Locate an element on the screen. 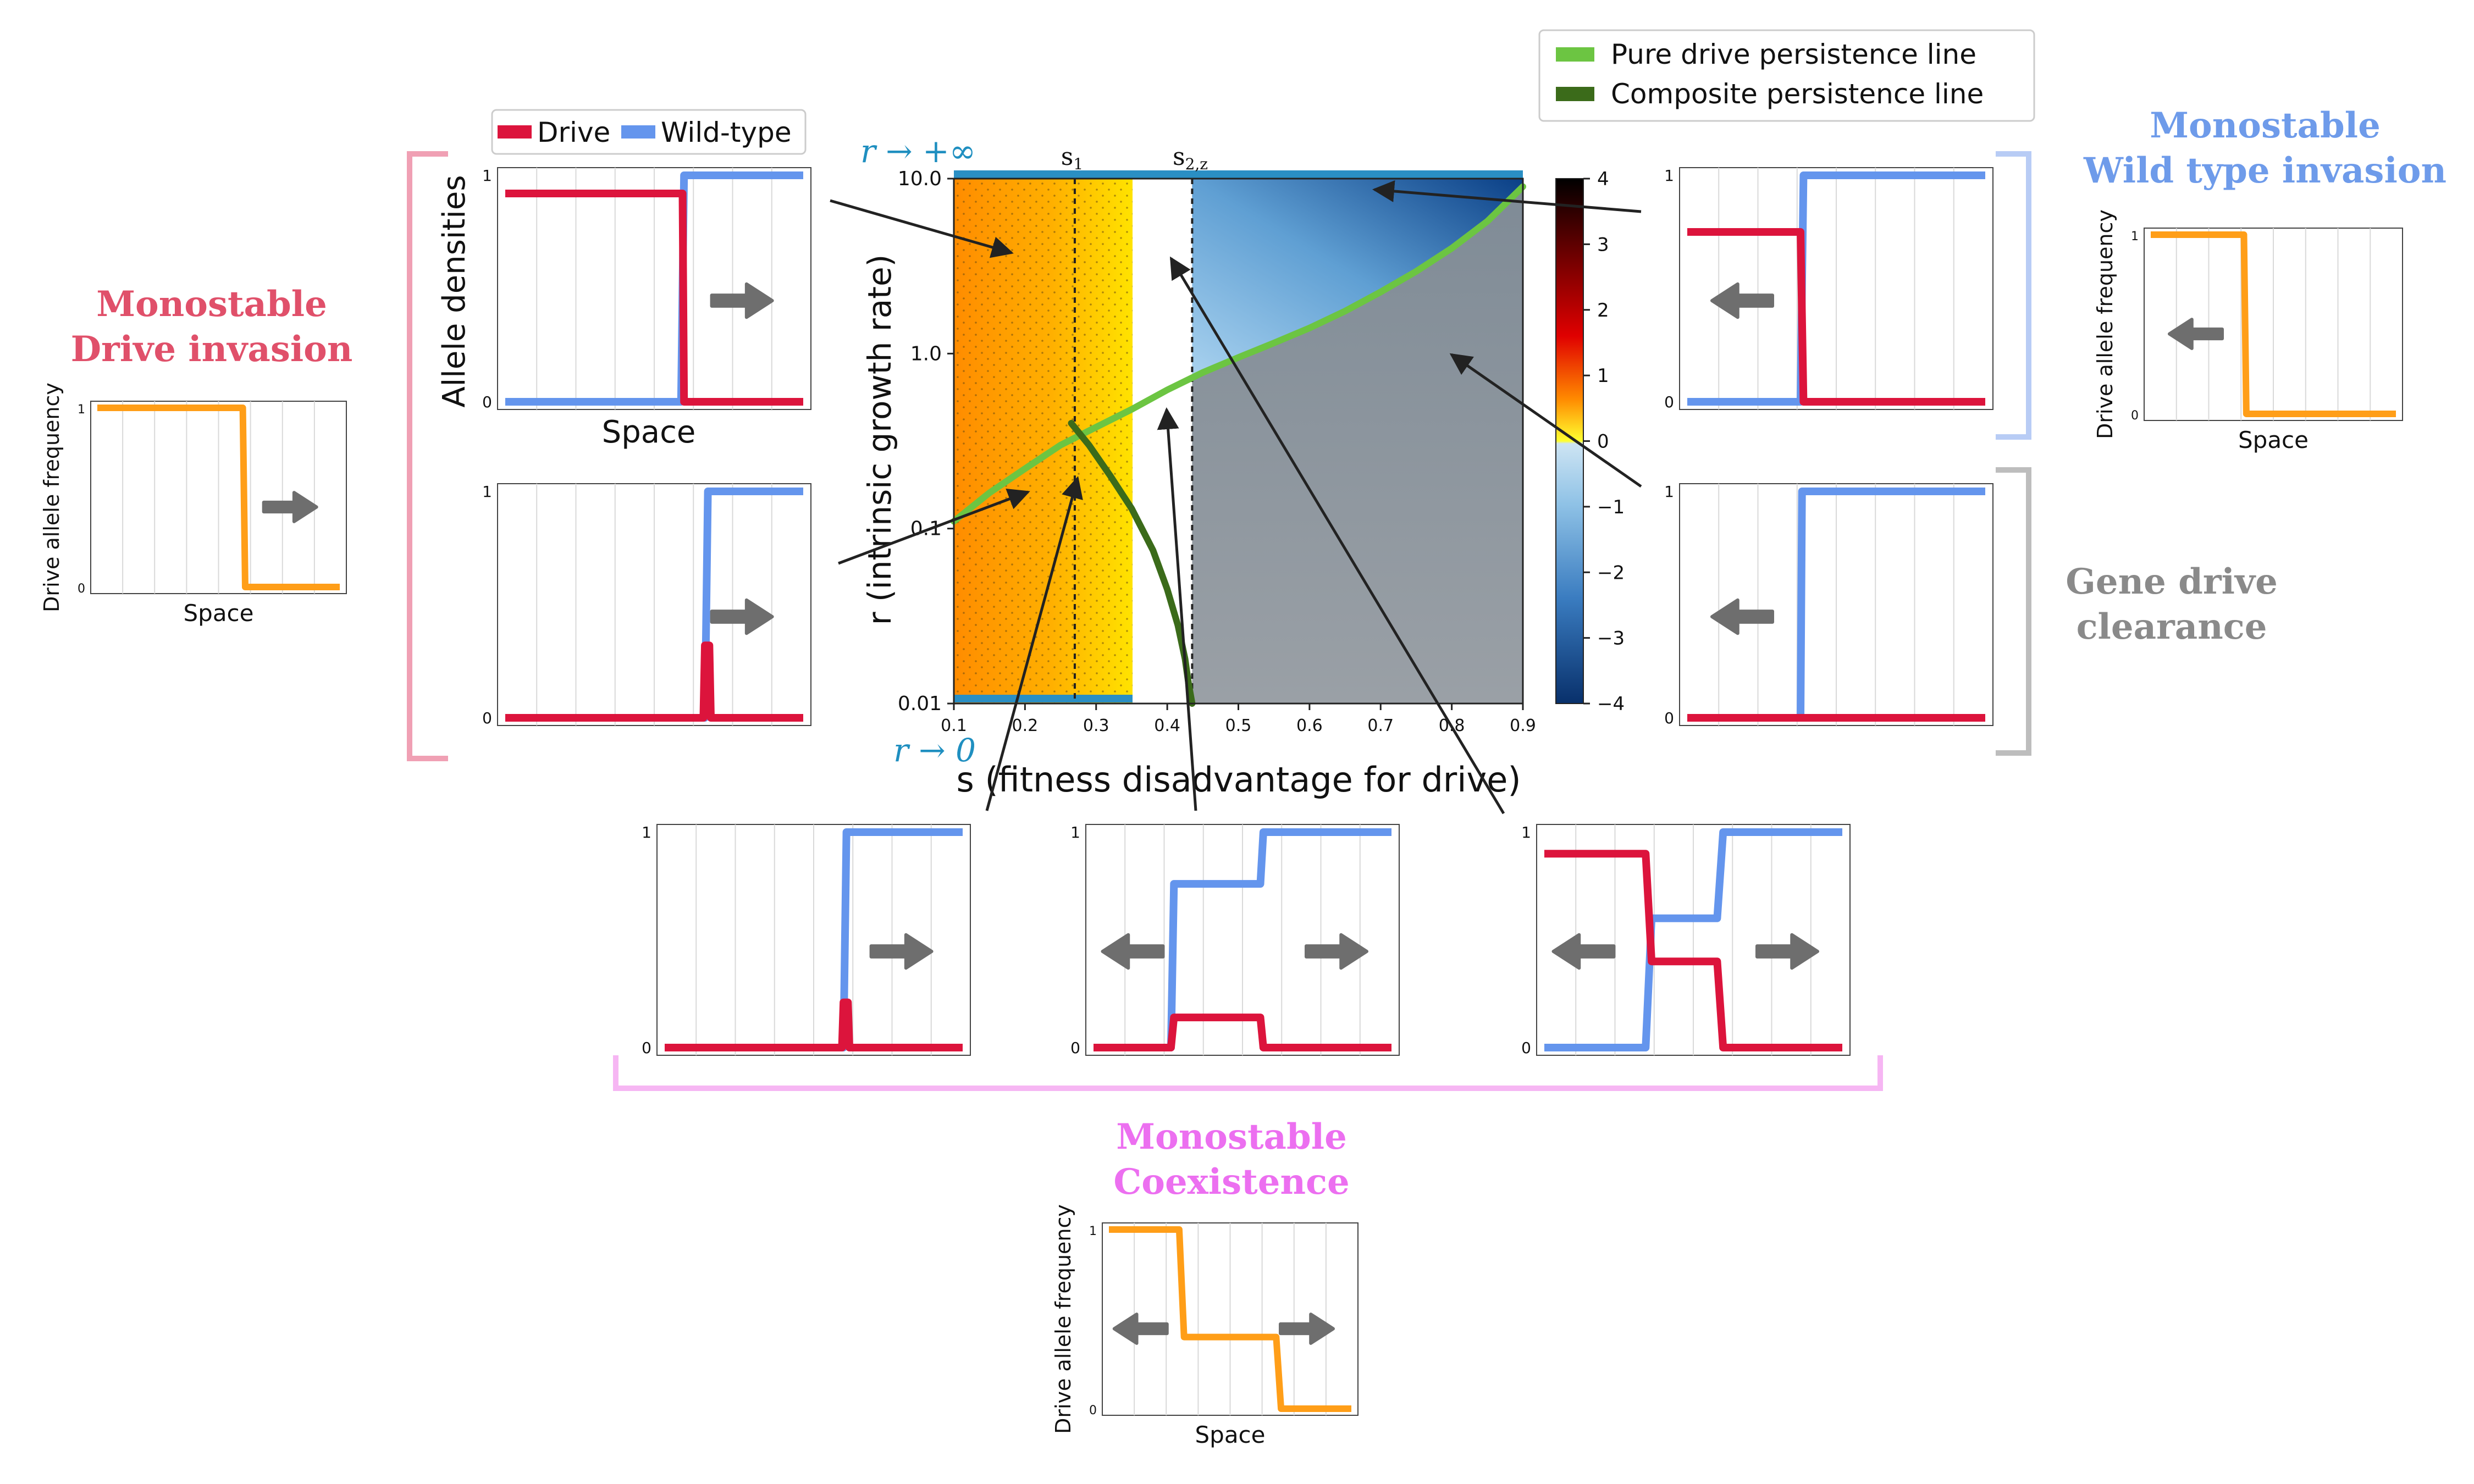 The image size is (2474, 1484). pointer-coex-right is located at coordinates (1337, 535).